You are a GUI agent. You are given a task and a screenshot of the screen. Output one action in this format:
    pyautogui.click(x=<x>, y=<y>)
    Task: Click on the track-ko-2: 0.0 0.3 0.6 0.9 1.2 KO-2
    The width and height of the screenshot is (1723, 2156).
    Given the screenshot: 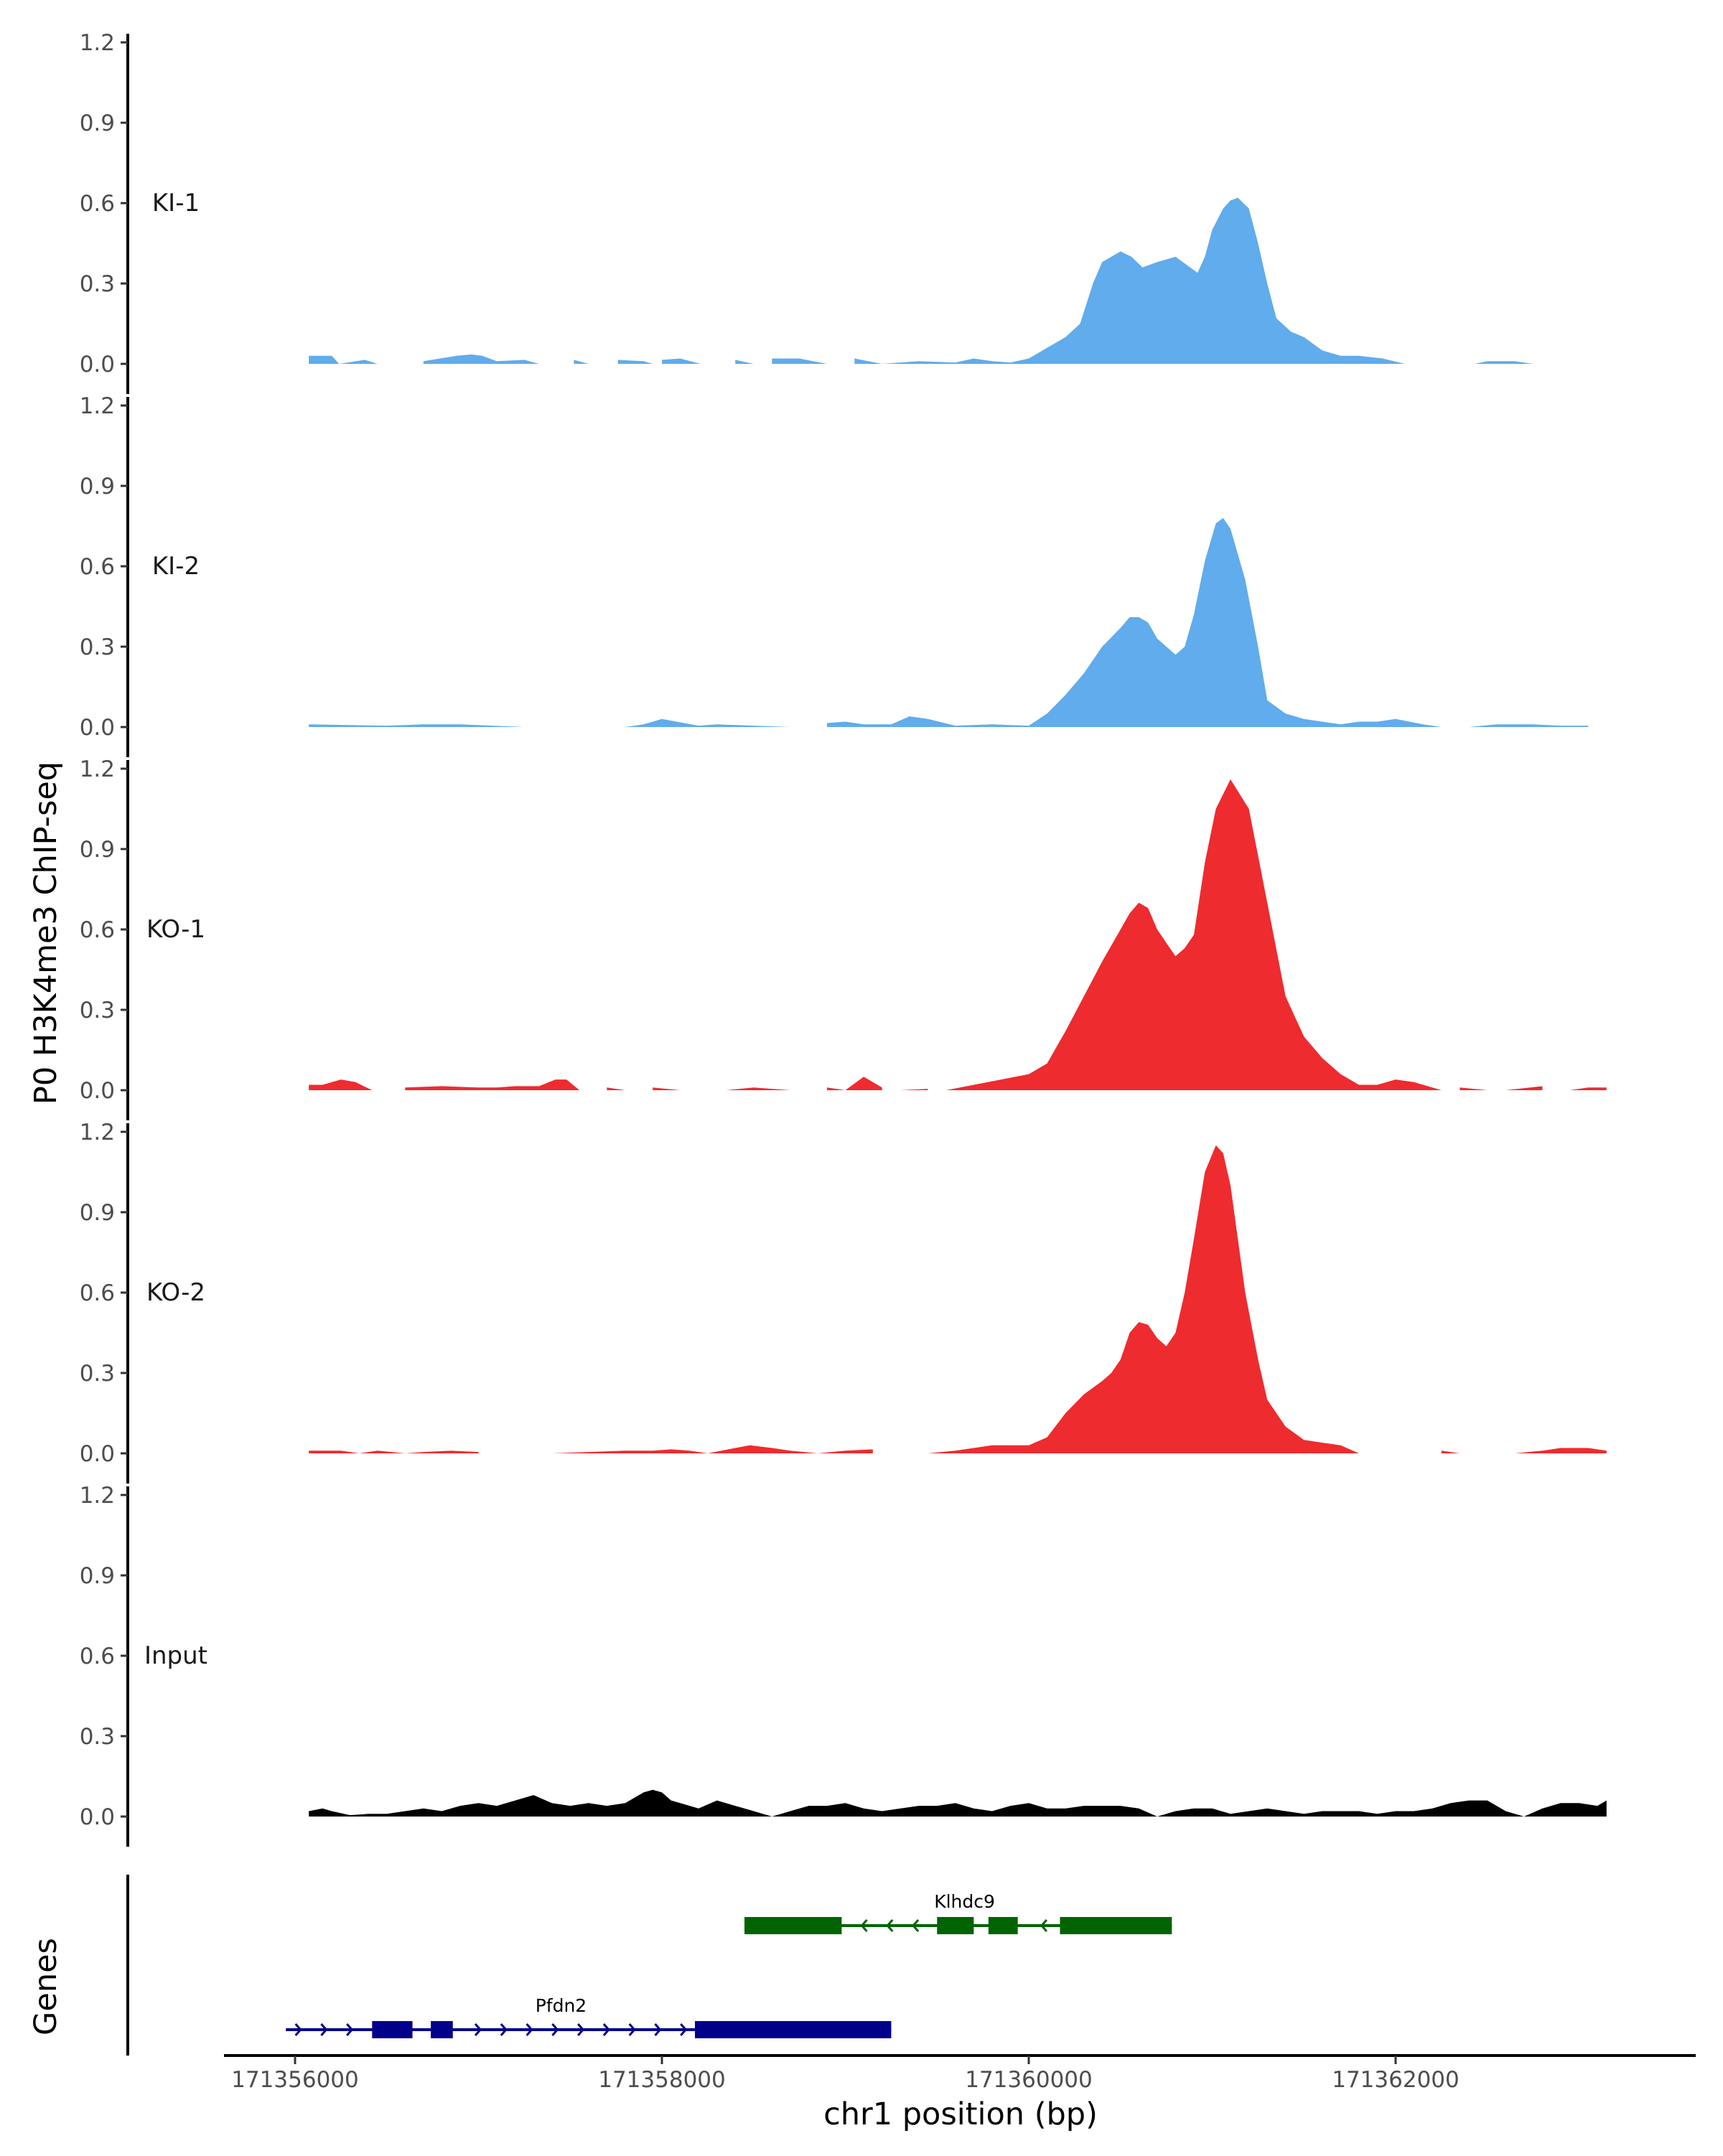 What is the action you would take?
    pyautogui.click(x=843, y=1302)
    